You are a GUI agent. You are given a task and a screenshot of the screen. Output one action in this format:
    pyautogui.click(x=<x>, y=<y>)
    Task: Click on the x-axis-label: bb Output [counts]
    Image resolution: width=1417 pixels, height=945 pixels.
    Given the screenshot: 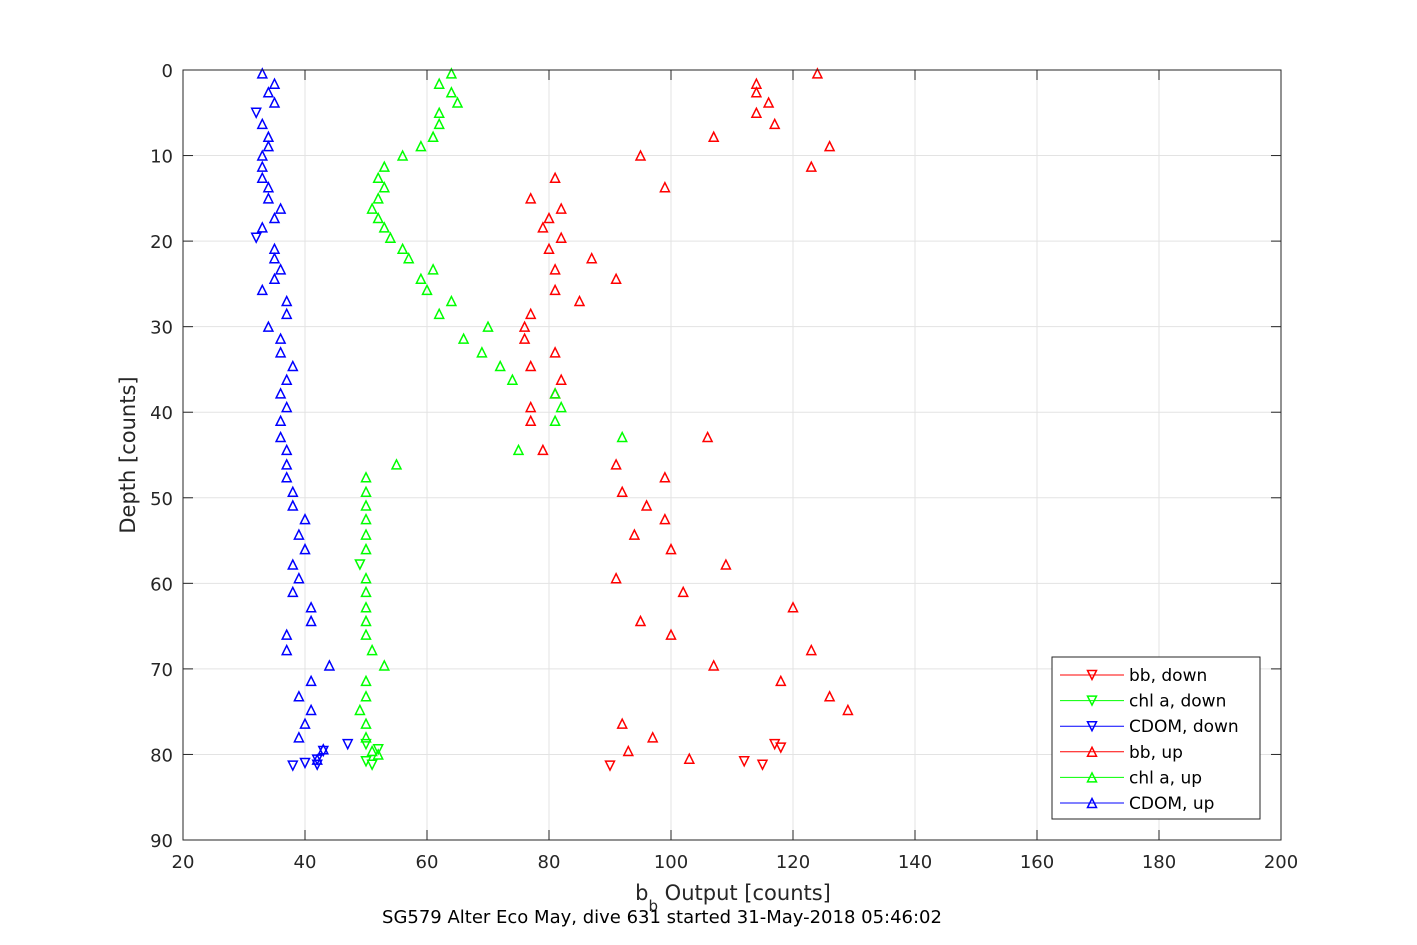 What is the action you would take?
    pyautogui.click(x=733, y=898)
    